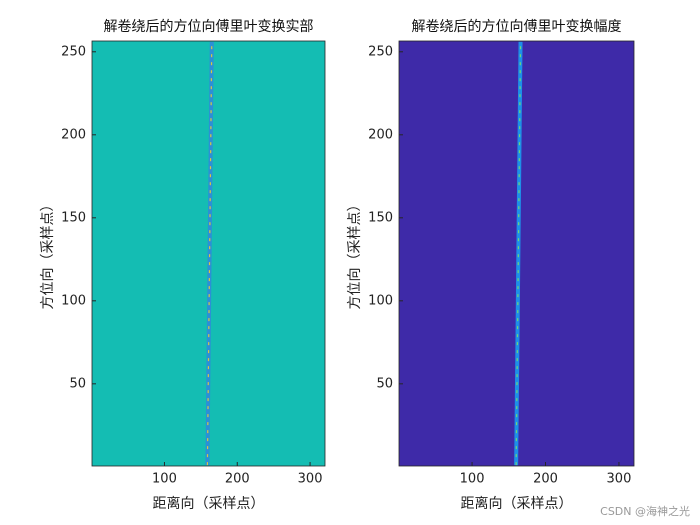 The width and height of the screenshot is (700, 525). What do you see at coordinates (517, 26) in the screenshot?
I see `chart-title: 解卷绕后的方位向傅里叶变换幅度` at bounding box center [517, 26].